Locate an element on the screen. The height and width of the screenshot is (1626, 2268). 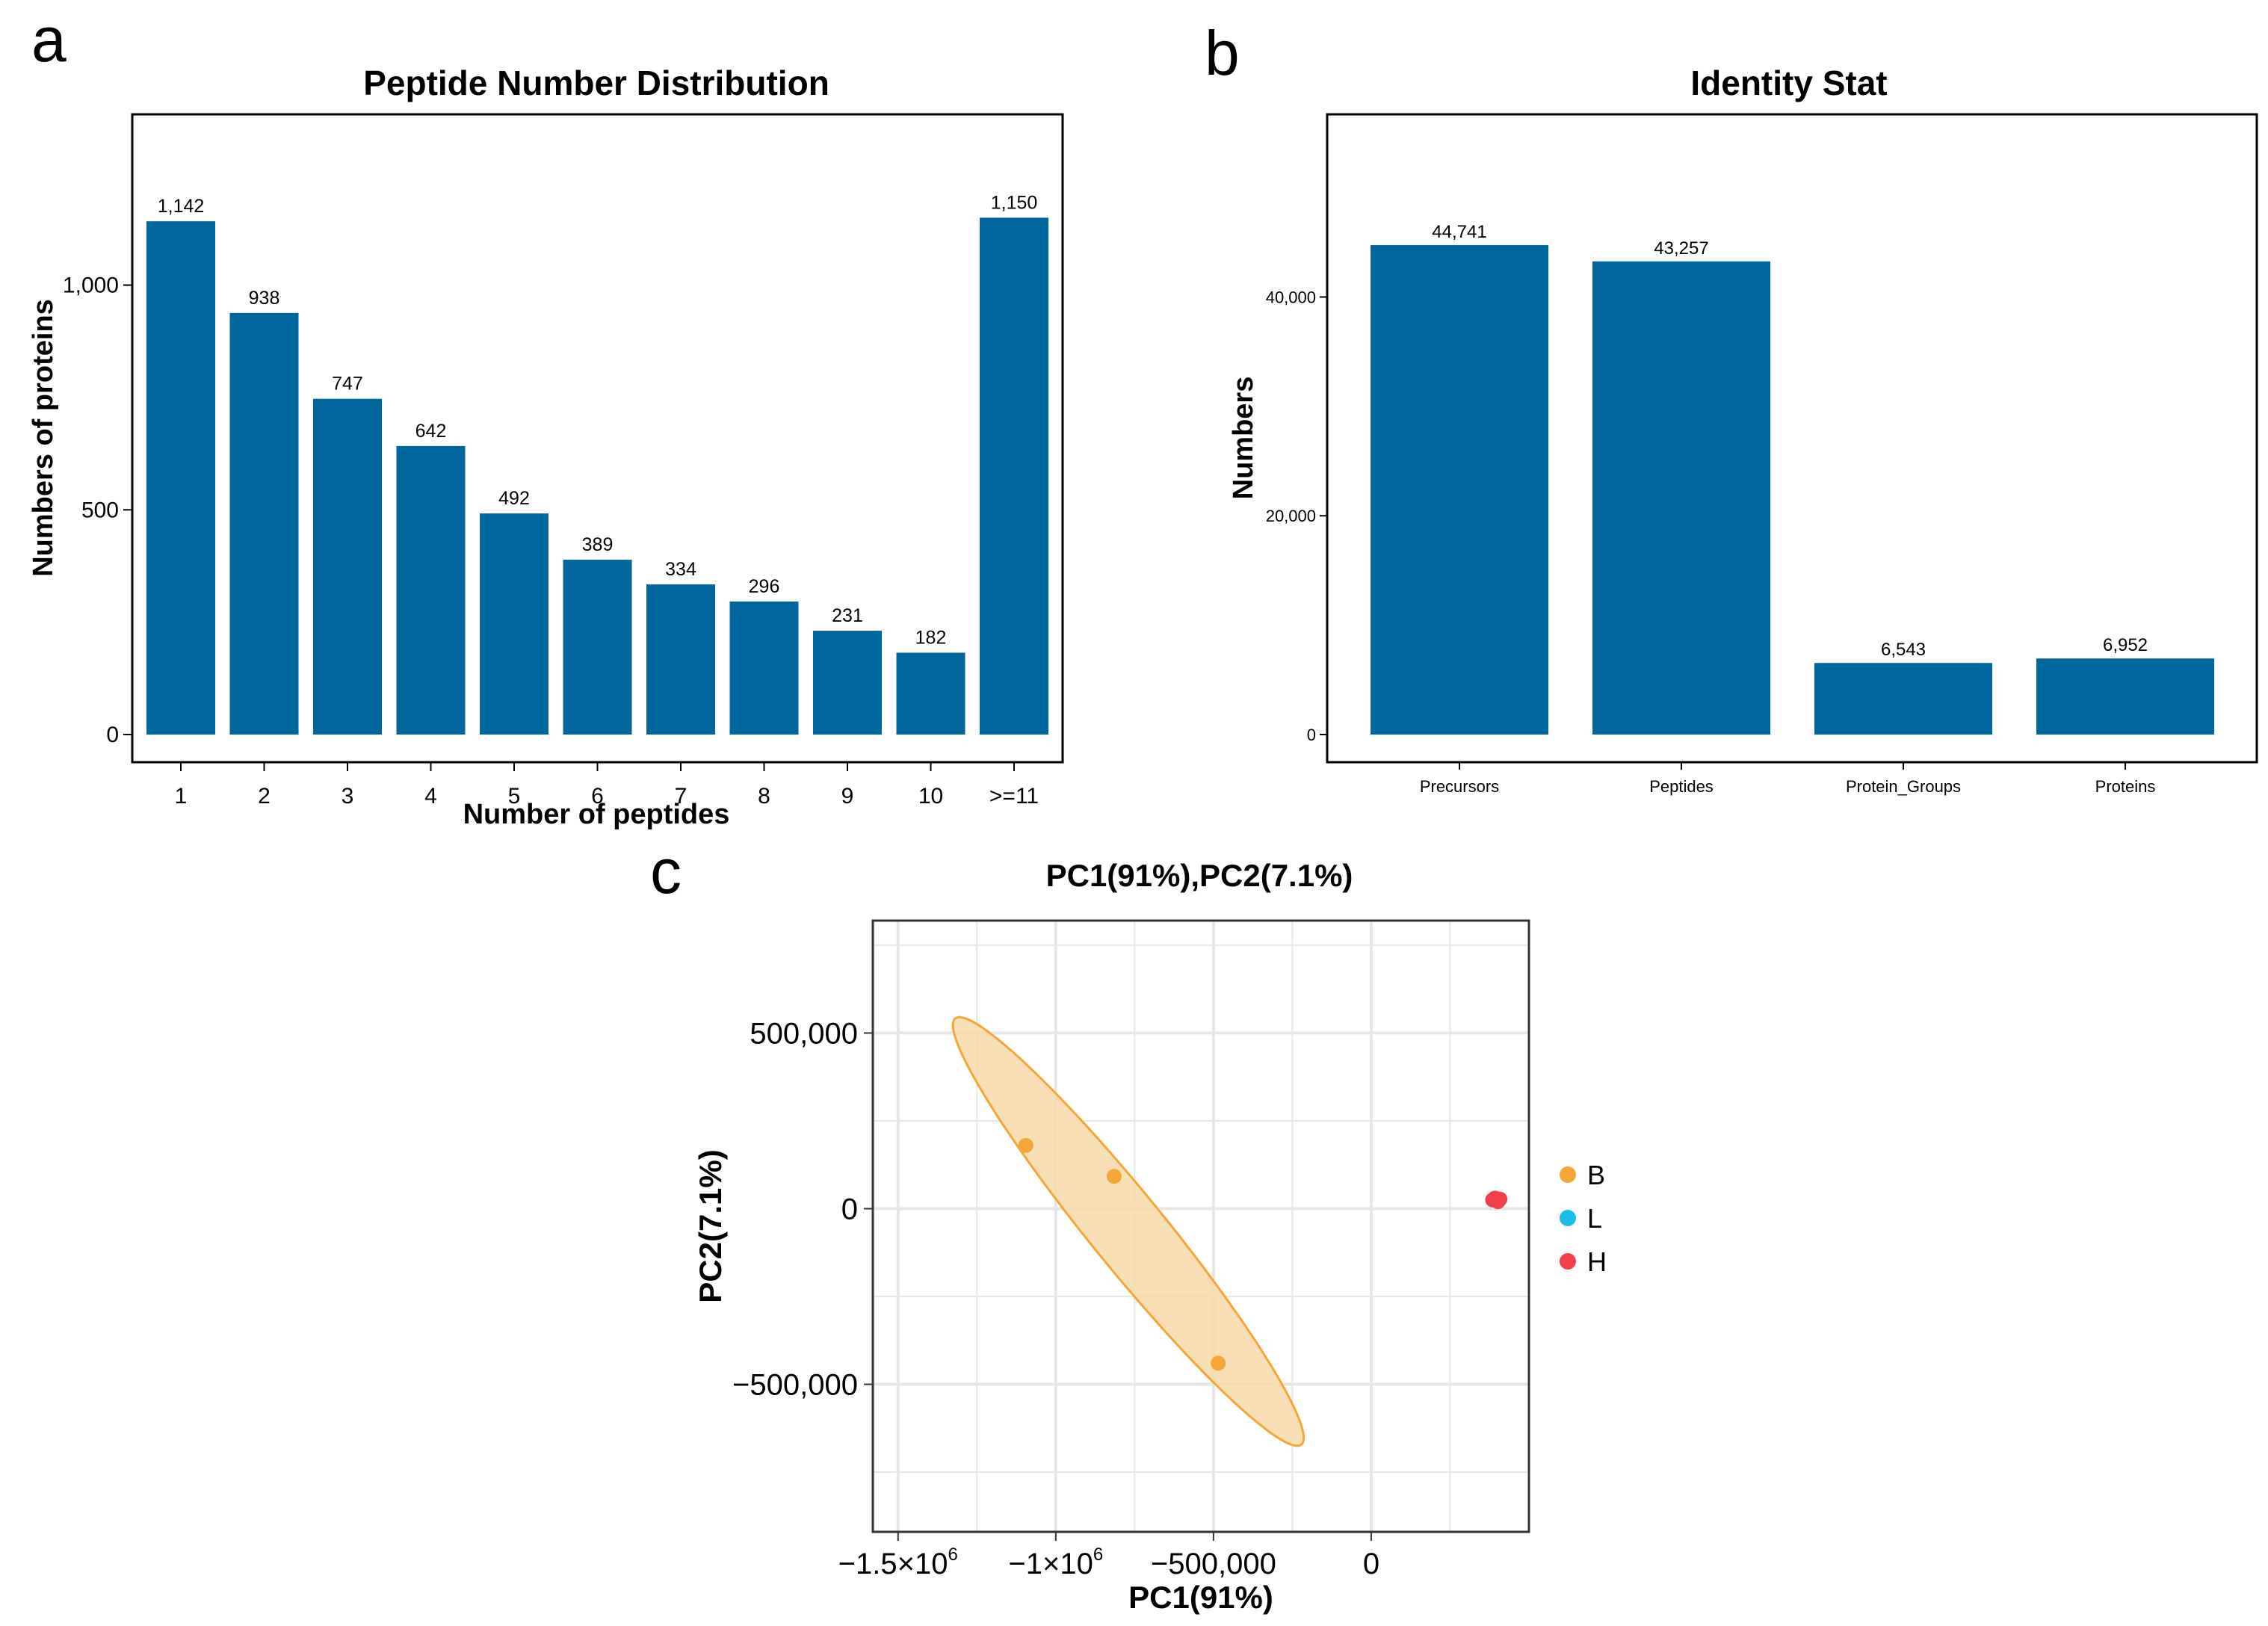
chart-c-ylabel: PC2(7.1%) is located at coordinates (710, 1225).